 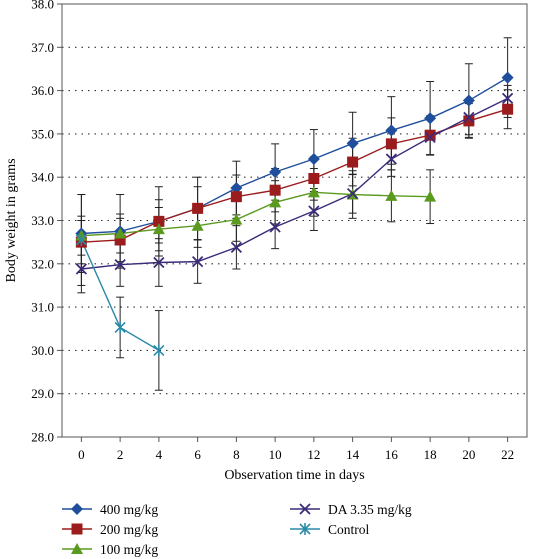 What do you see at coordinates (42, 263) in the screenshot?
I see `y-tick-label: 32.0` at bounding box center [42, 263].